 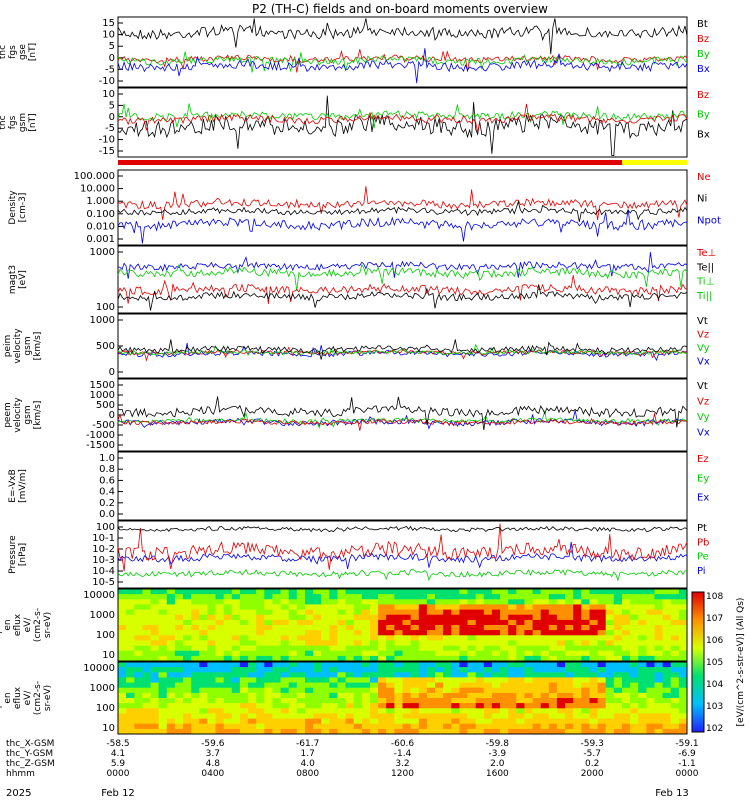 I want to click on ylabel-line: peer, so click(x=1, y=697).